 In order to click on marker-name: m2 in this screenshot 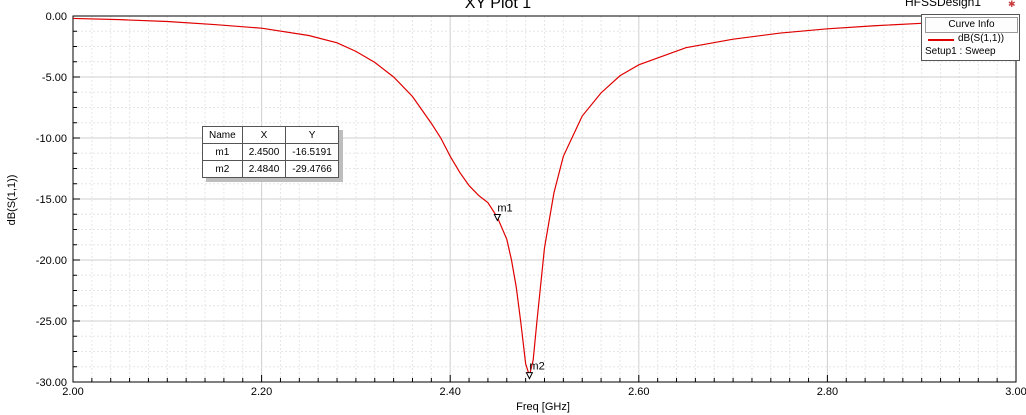, I will do `click(222, 169)`.